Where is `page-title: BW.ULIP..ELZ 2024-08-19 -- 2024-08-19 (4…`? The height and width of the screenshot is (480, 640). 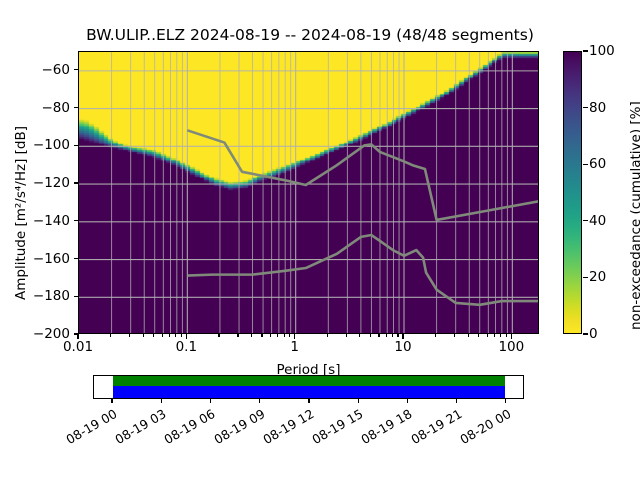 page-title: BW.ULIP..ELZ 2024-08-19 -- 2024-08-19 (4… is located at coordinates (310, 35).